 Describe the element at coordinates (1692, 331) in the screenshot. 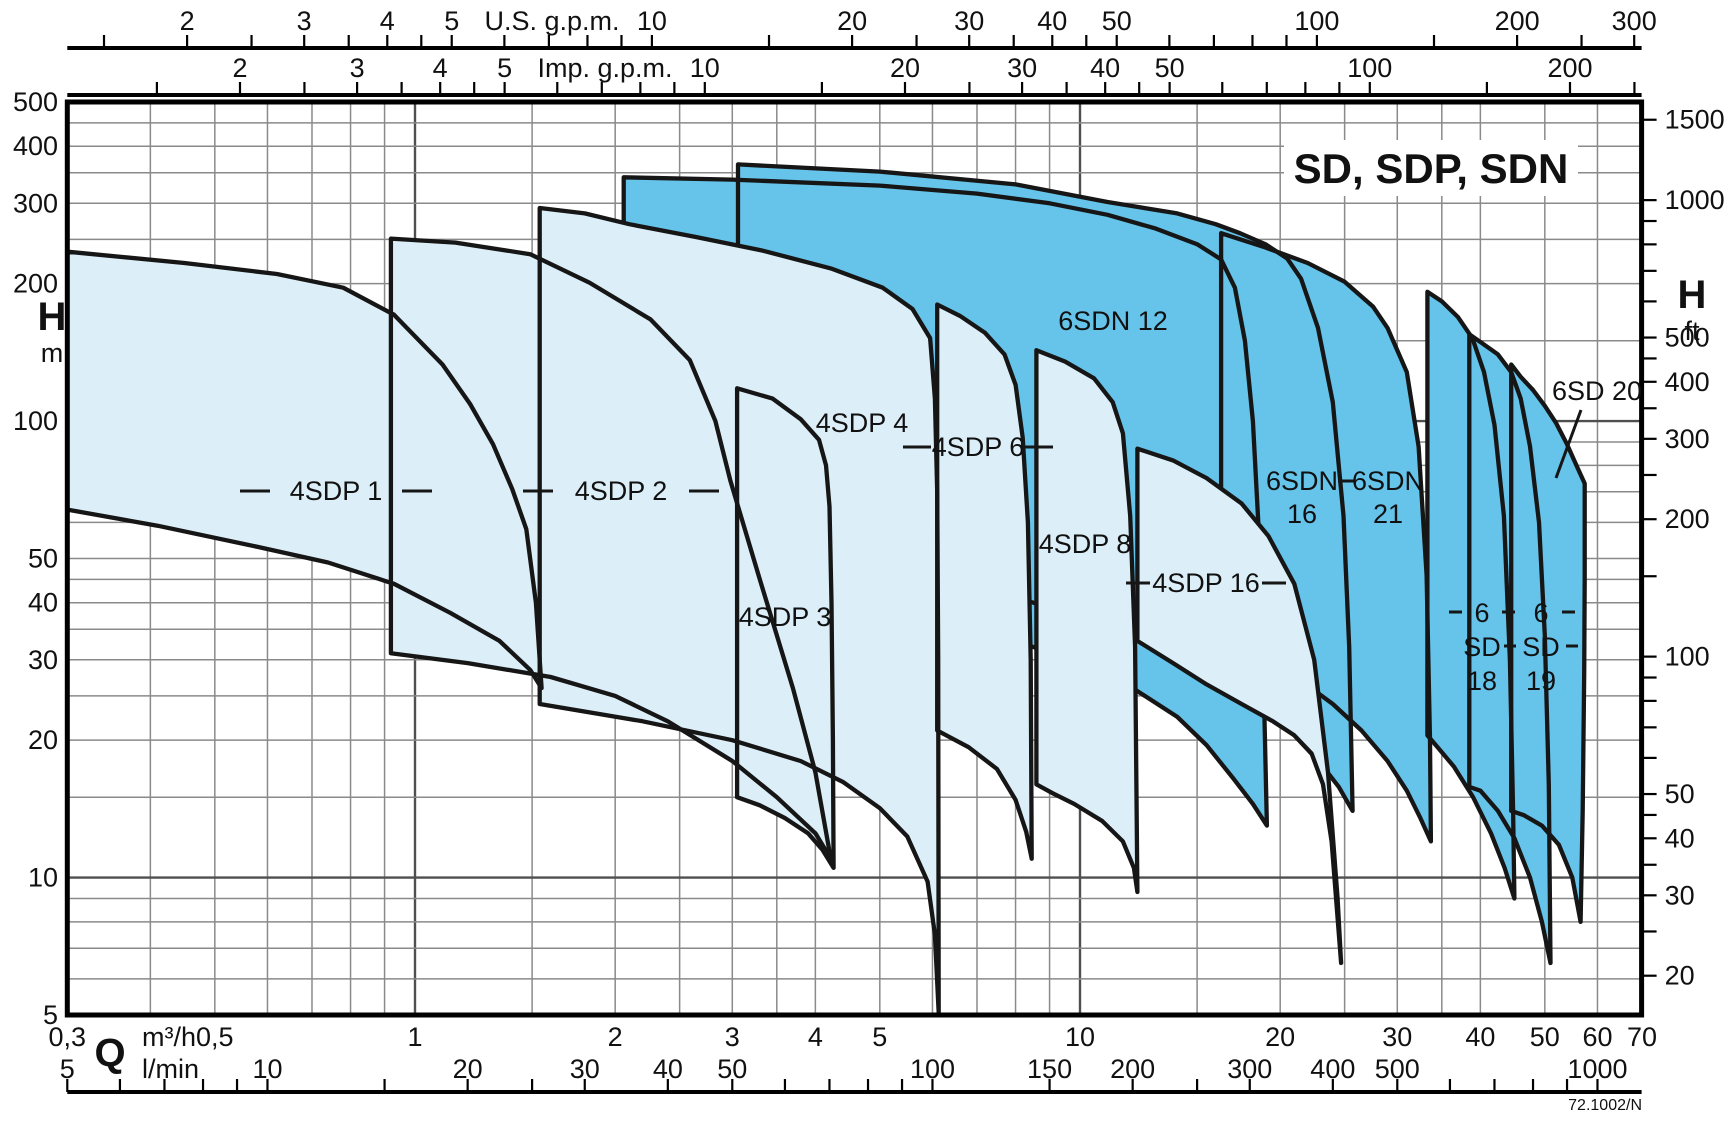

I see `h-ft-axis-unit: ft` at that location.